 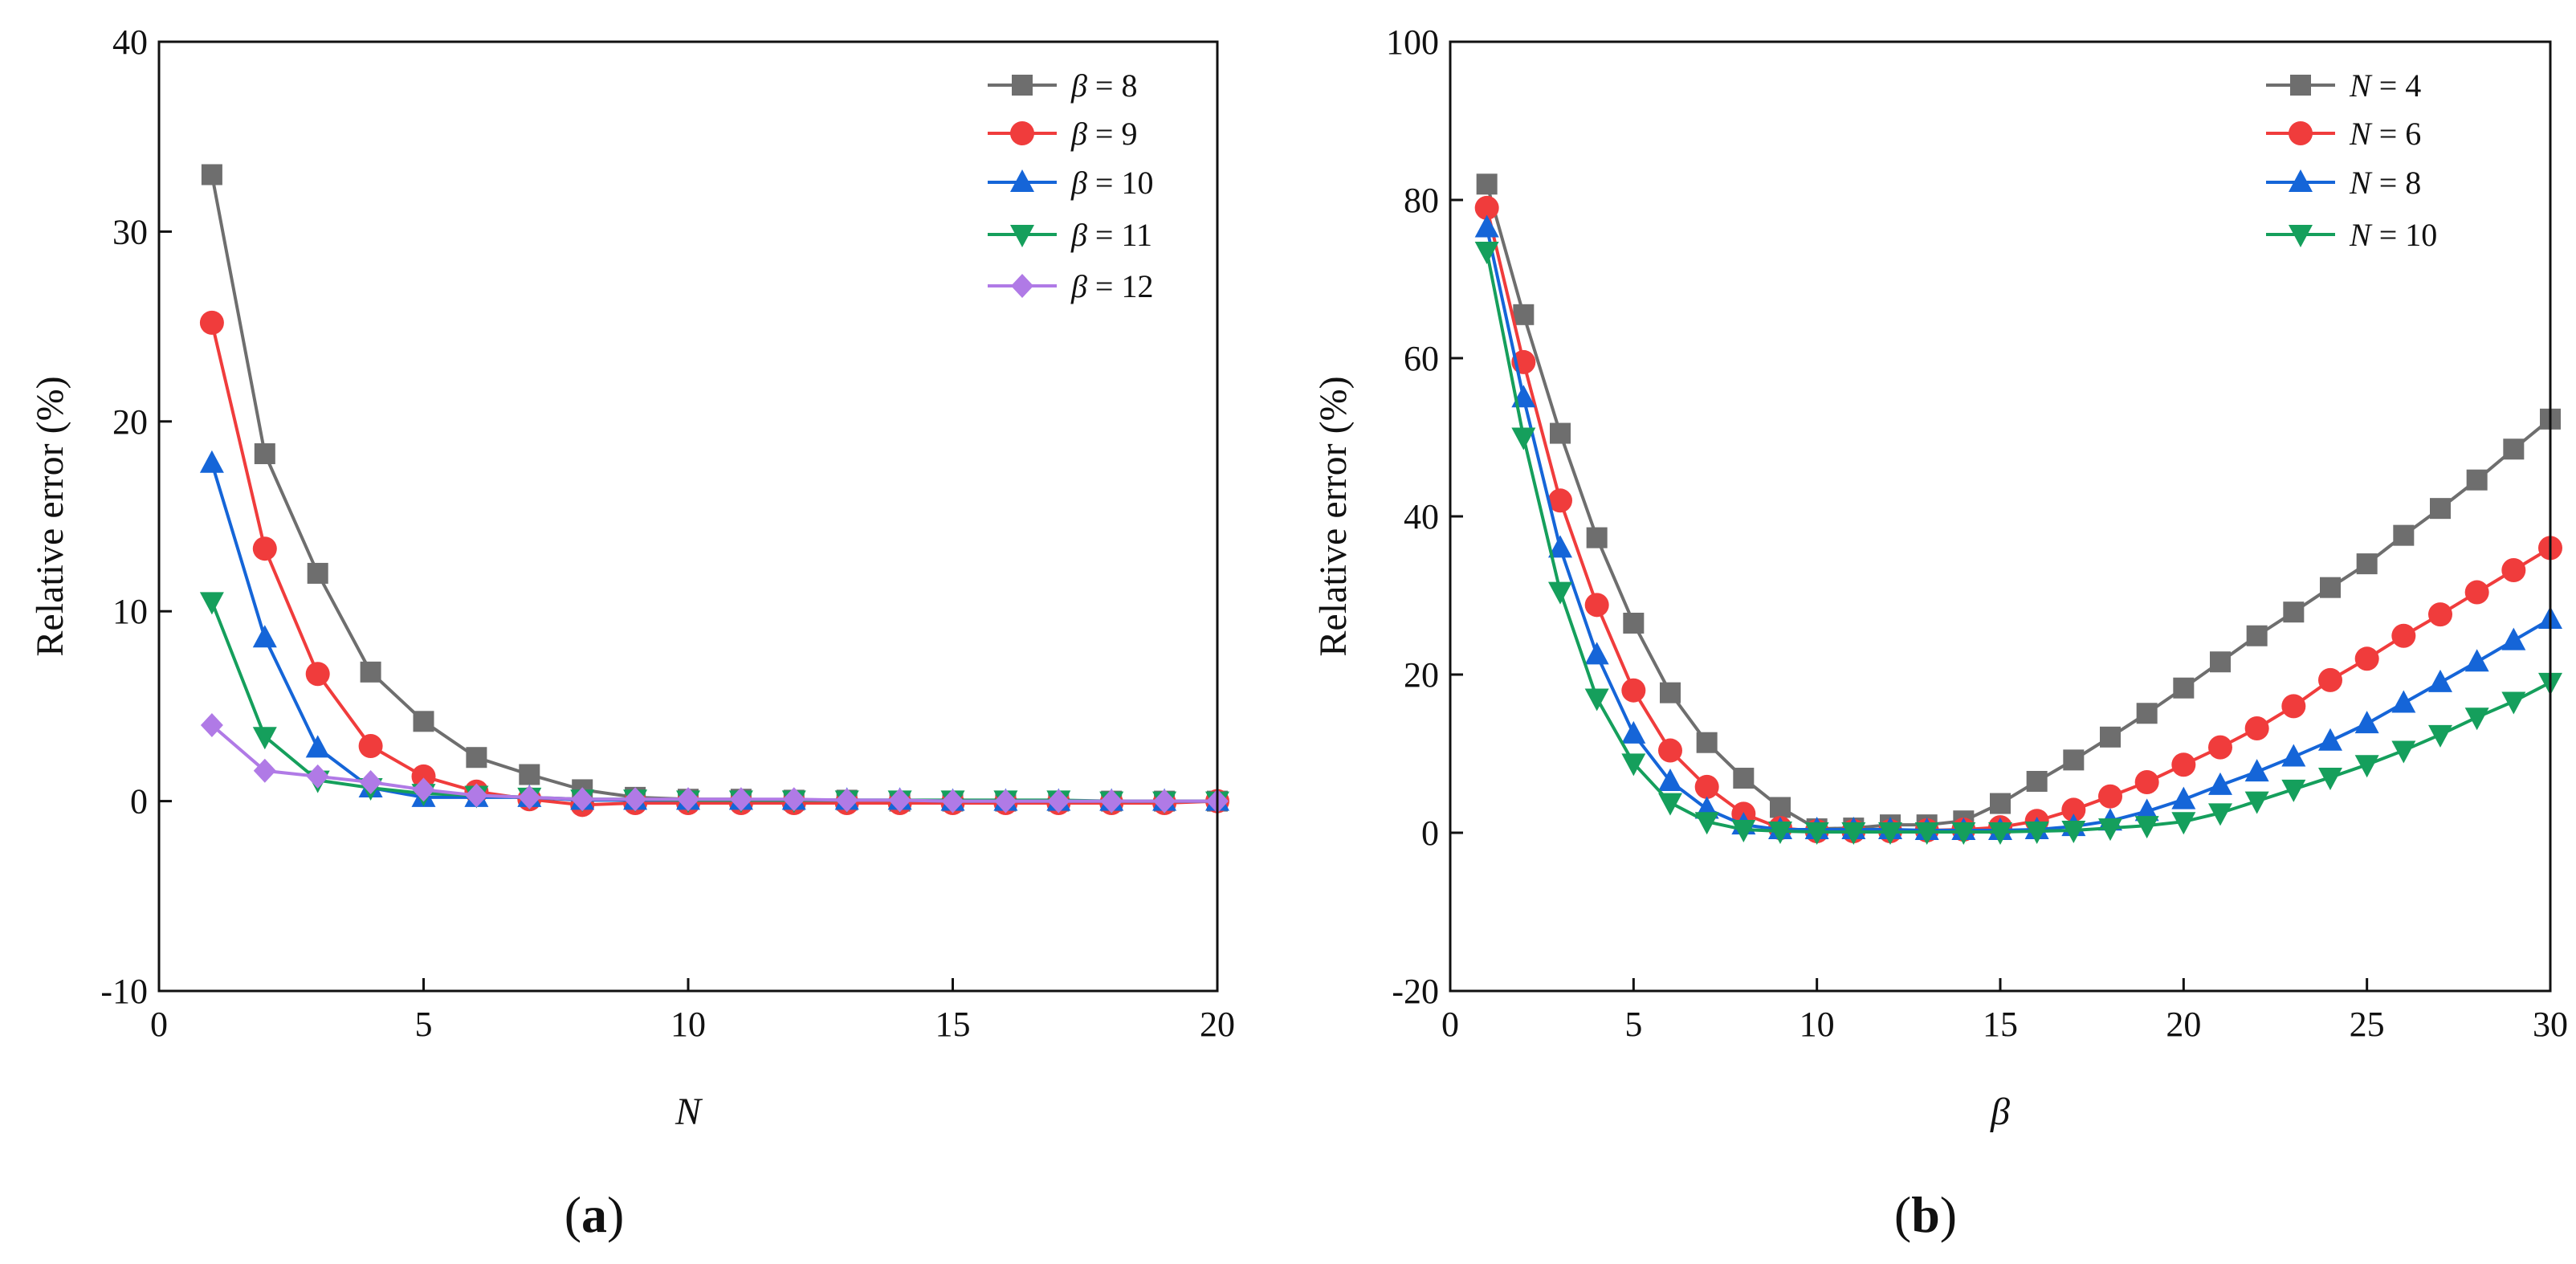 What do you see at coordinates (689, 1112) in the screenshot?
I see `panel-a-x-axis-title: N` at bounding box center [689, 1112].